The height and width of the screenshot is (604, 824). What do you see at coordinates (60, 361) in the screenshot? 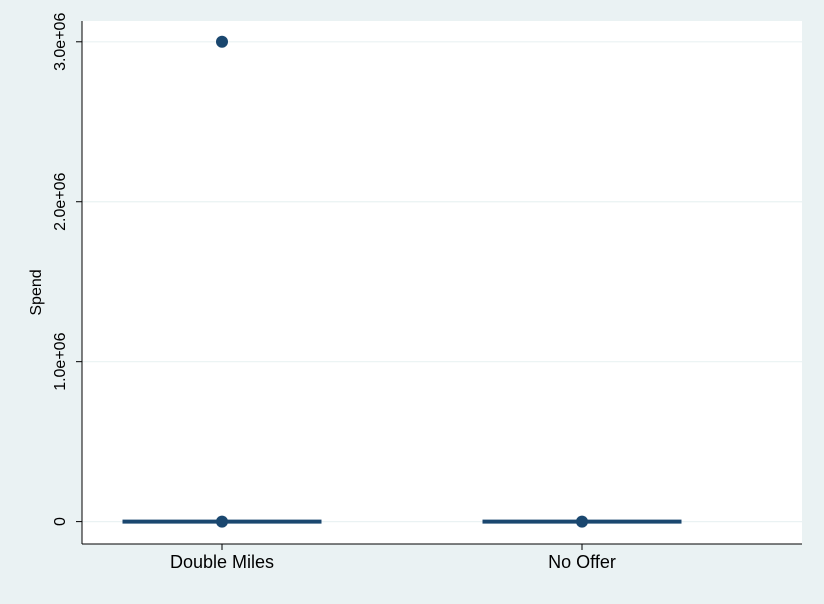
I see `y-tick-label: 1.0e+06` at bounding box center [60, 361].